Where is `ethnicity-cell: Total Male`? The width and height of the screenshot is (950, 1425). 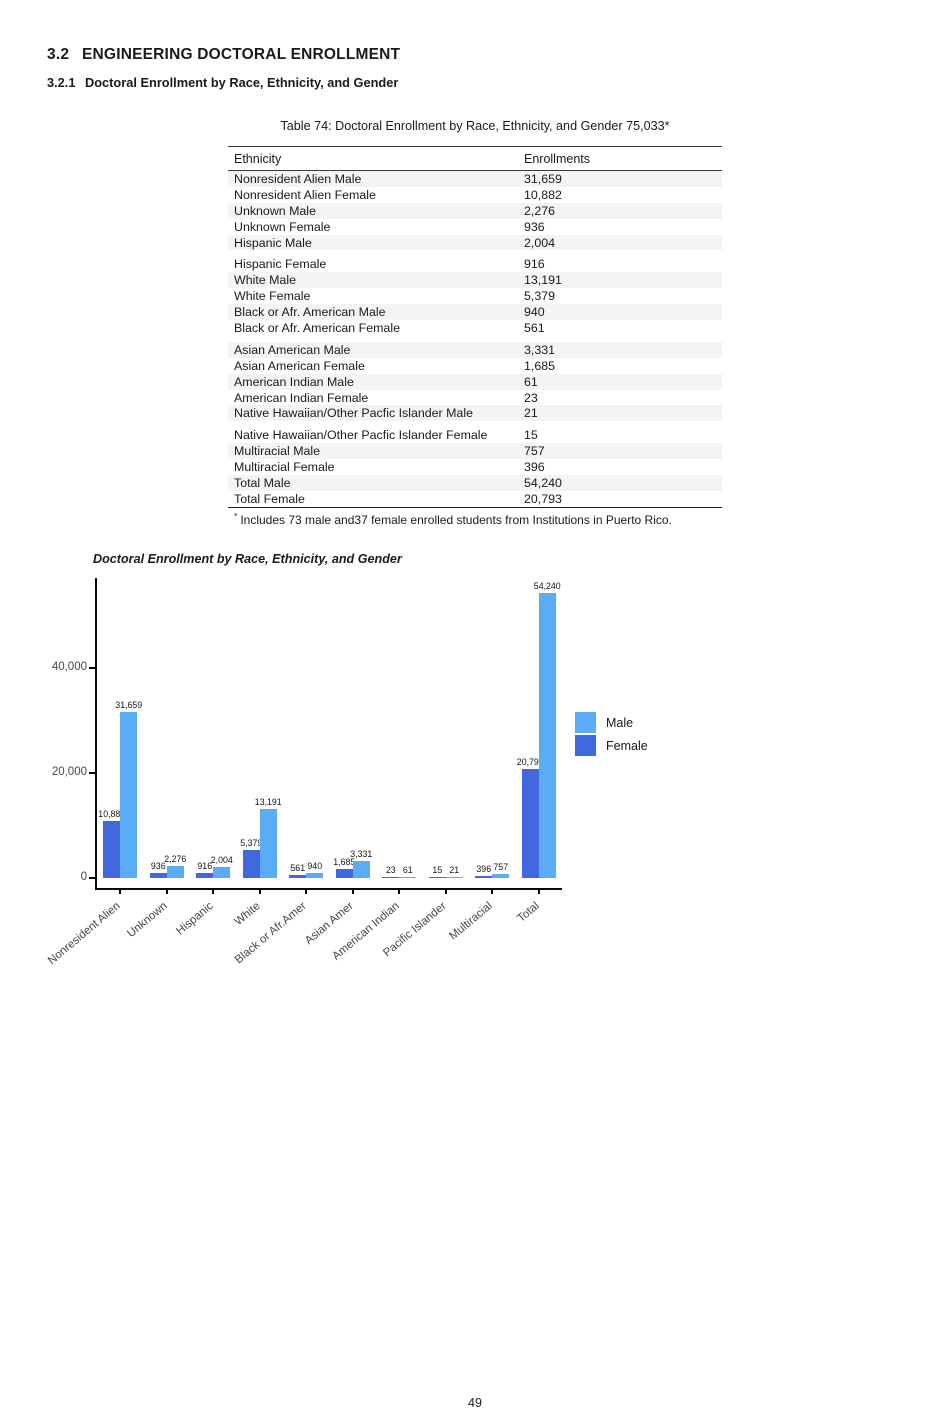
ethnicity-cell: Total Male is located at coordinates (262, 482).